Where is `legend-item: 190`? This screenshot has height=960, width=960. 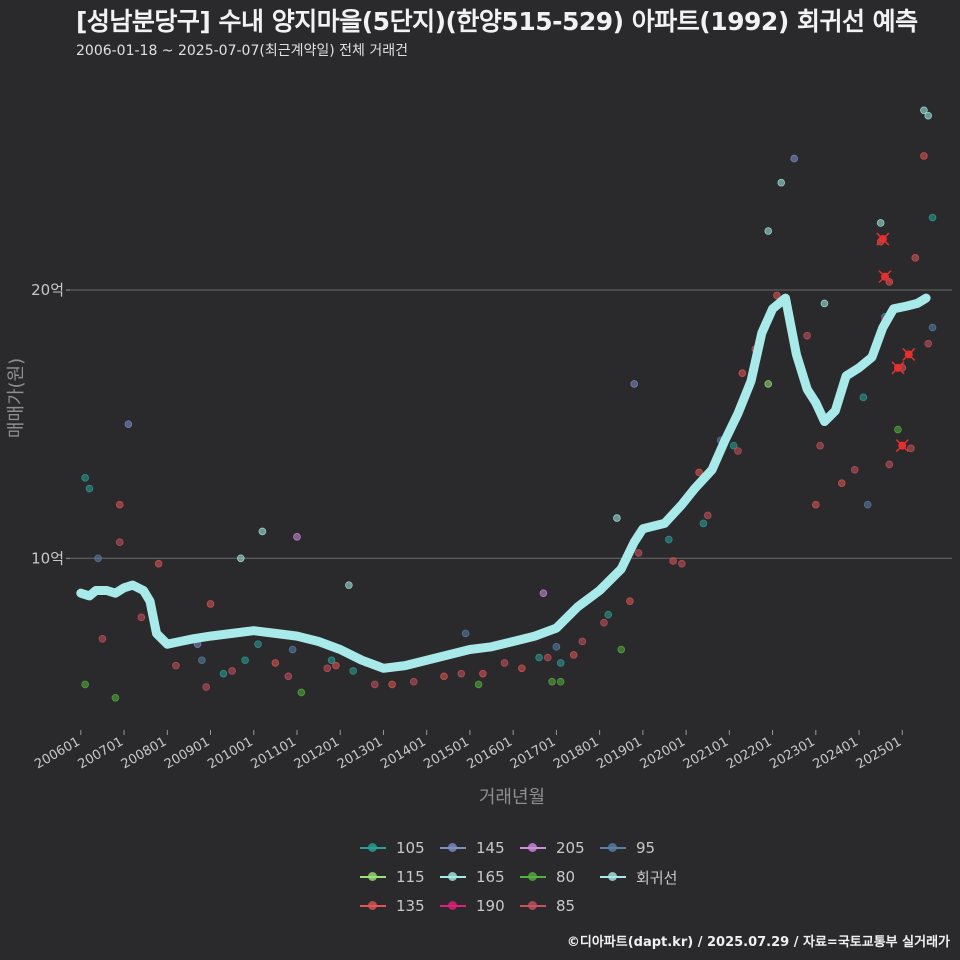
legend-item: 190 is located at coordinates (471, 906).